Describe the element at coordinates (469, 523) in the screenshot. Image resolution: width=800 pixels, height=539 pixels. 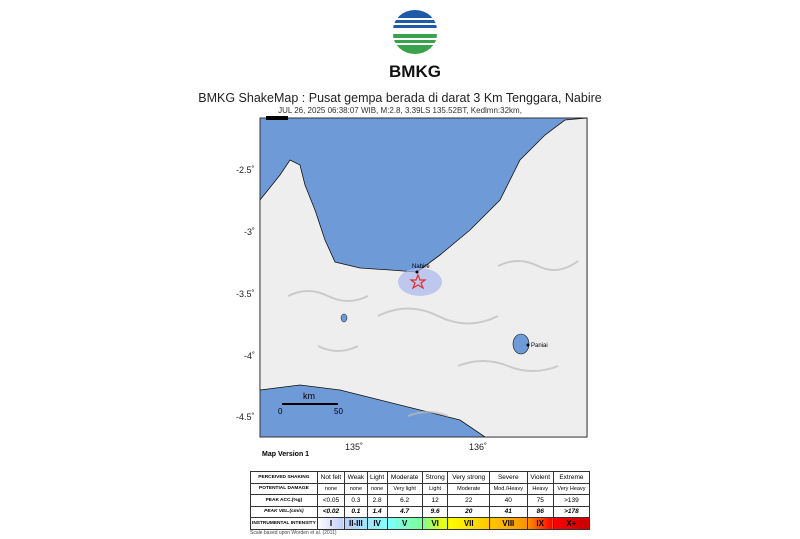
I see `legend-cell: VII` at that location.